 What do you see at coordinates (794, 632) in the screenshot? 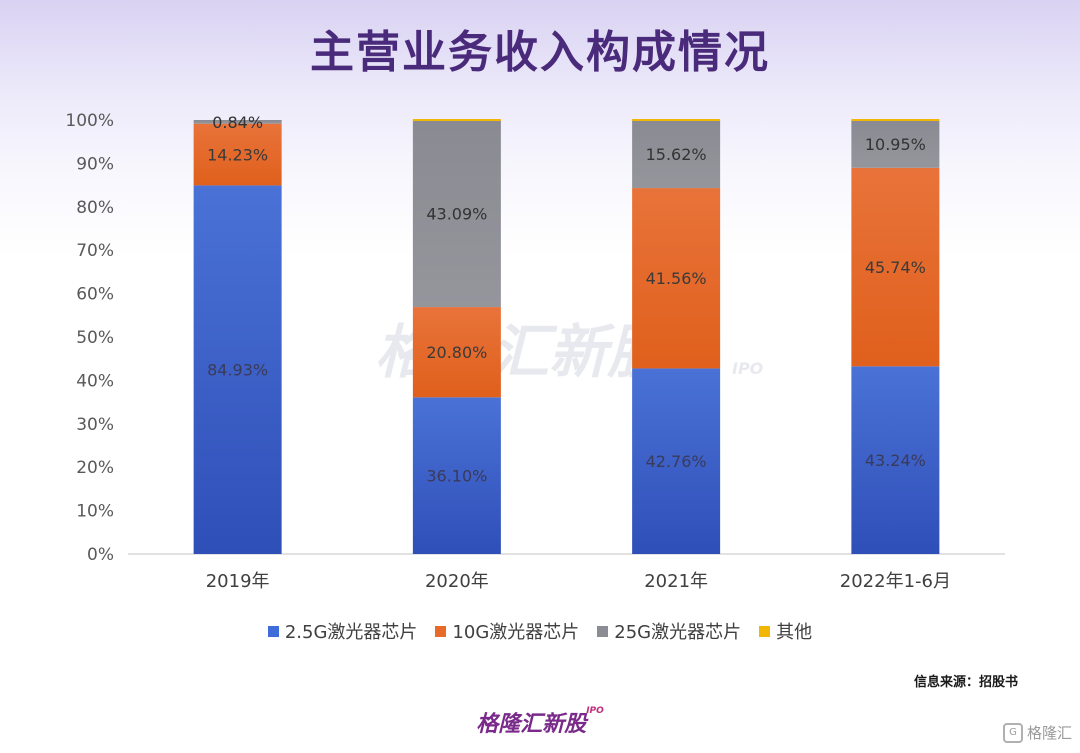
I see `legend-label-other: 其他` at bounding box center [794, 632].